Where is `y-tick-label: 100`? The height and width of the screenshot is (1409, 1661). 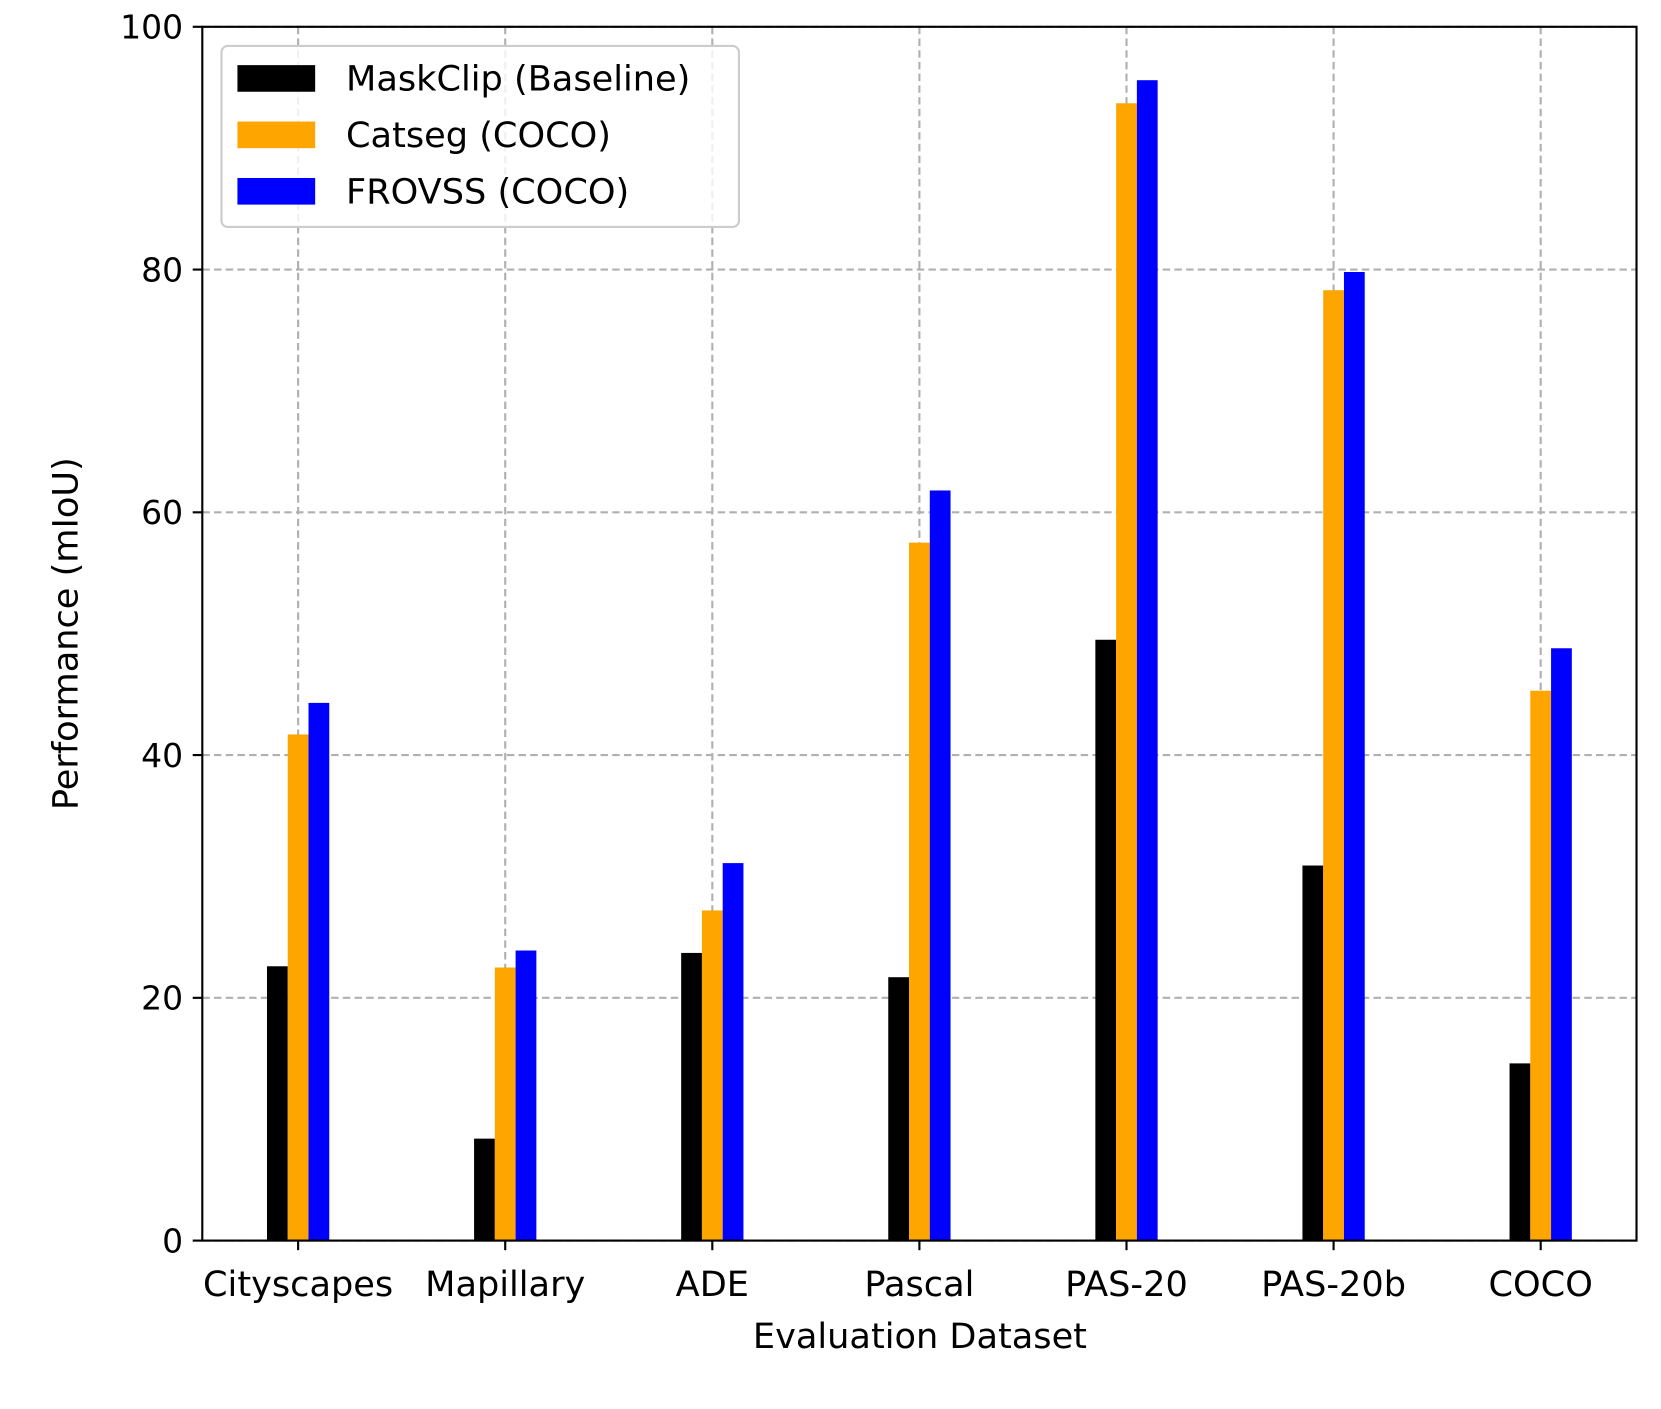
y-tick-label: 100 is located at coordinates (151, 27).